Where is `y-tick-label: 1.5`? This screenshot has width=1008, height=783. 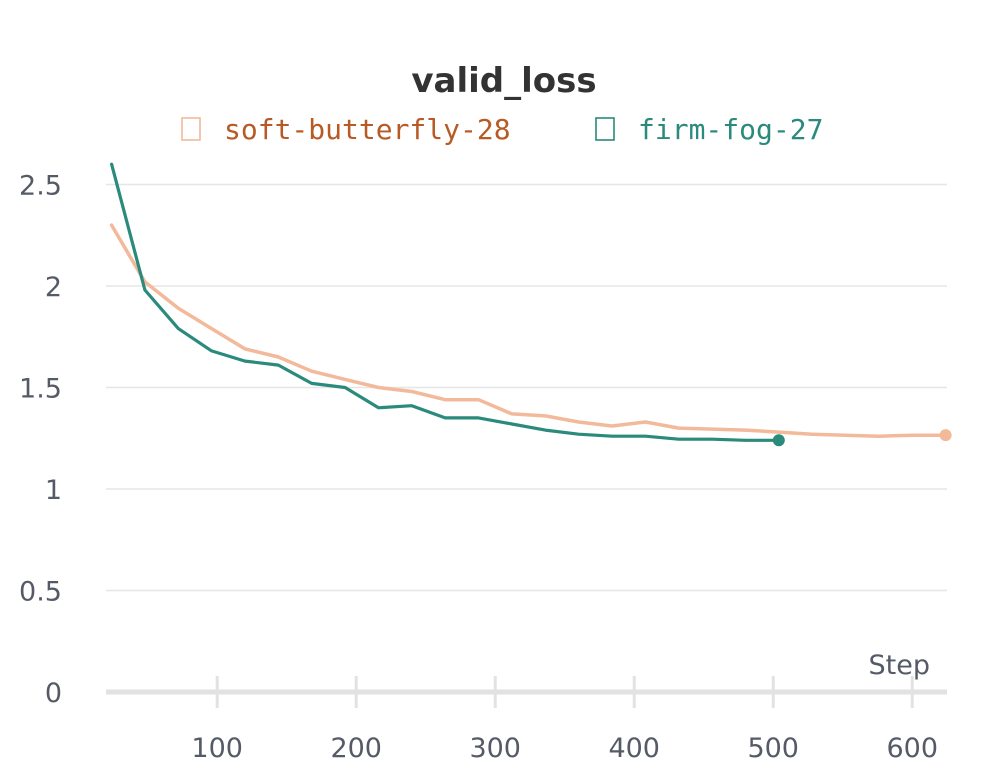 y-tick-label: 1.5 is located at coordinates (40, 388).